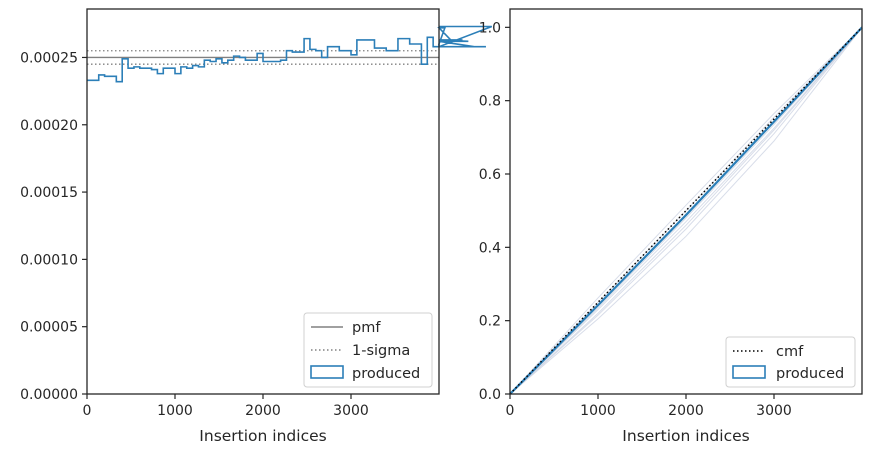 The image size is (871, 453). I want to click on legend-produced-label: produced, so click(386, 374).